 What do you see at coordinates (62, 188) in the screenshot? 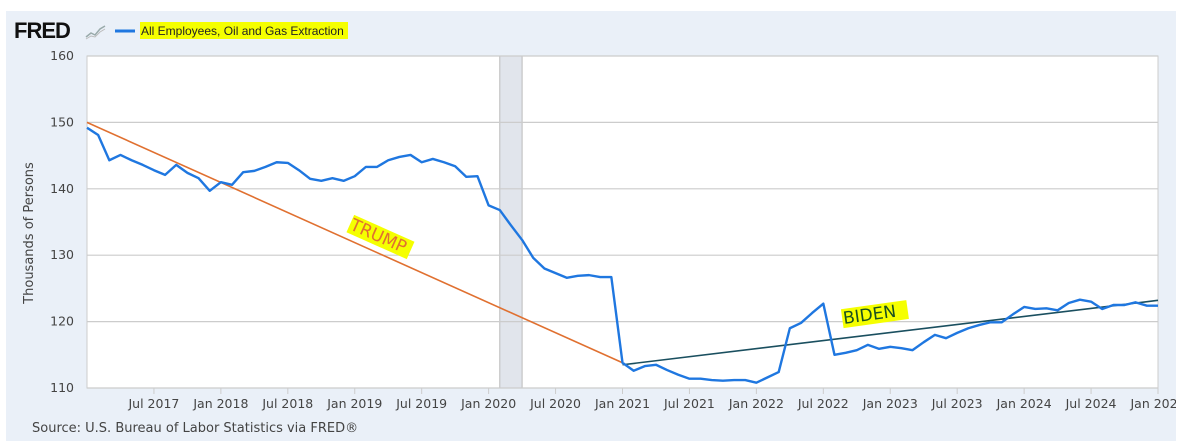
I see `y-tick-label: 140` at bounding box center [62, 188].